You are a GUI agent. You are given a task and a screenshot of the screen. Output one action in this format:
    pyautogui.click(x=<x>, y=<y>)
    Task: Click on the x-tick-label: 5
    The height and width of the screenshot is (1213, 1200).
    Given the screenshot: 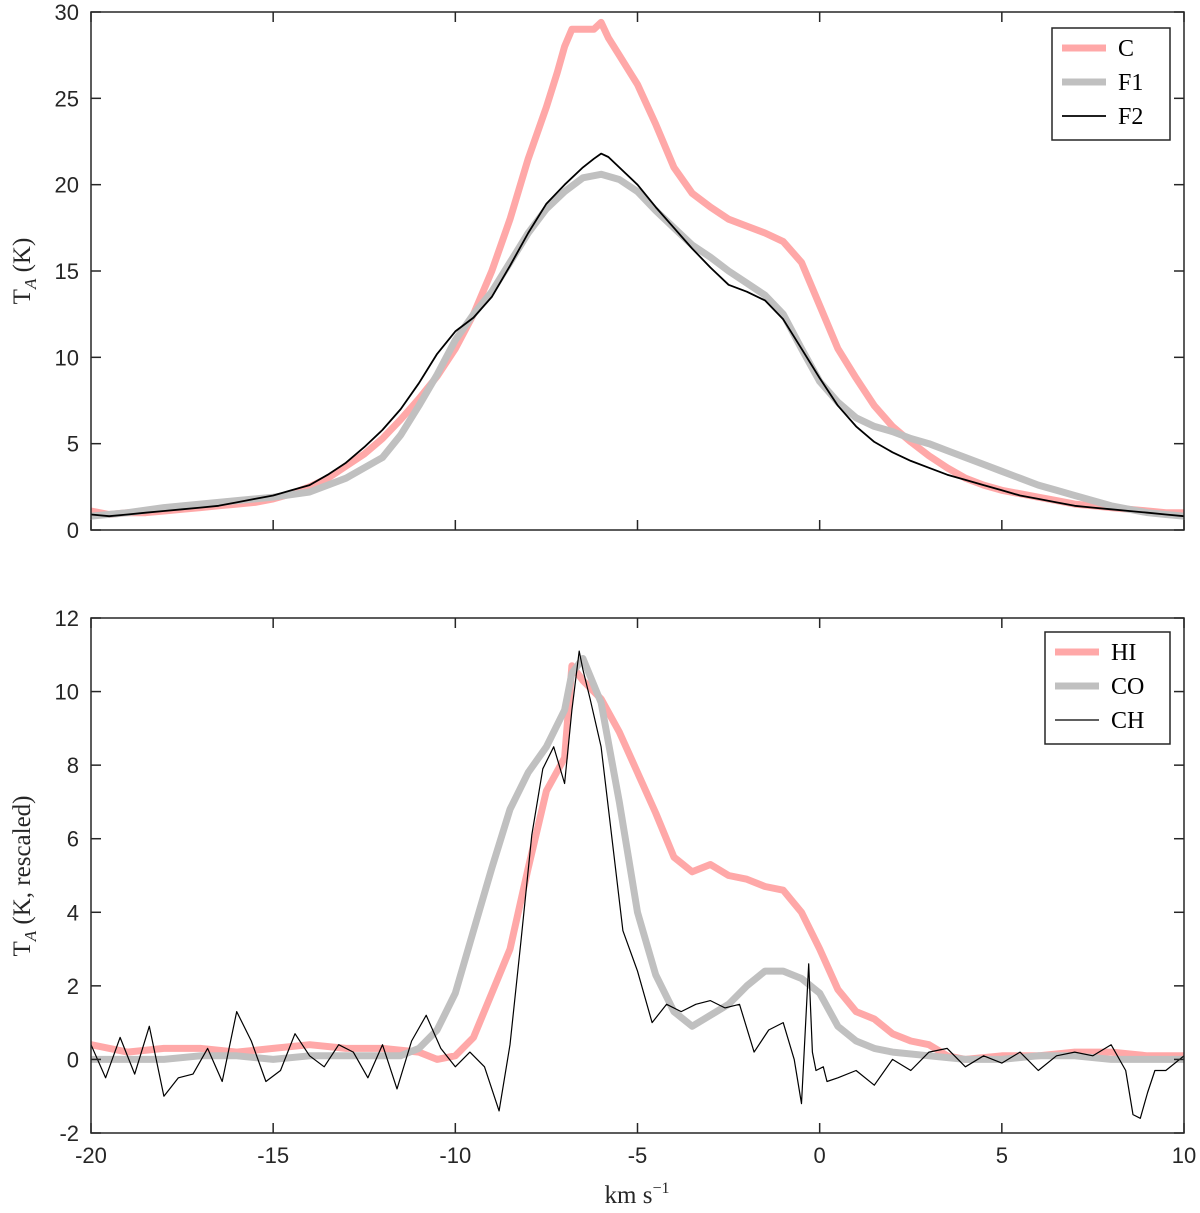 What is the action you would take?
    pyautogui.click(x=1002, y=1155)
    